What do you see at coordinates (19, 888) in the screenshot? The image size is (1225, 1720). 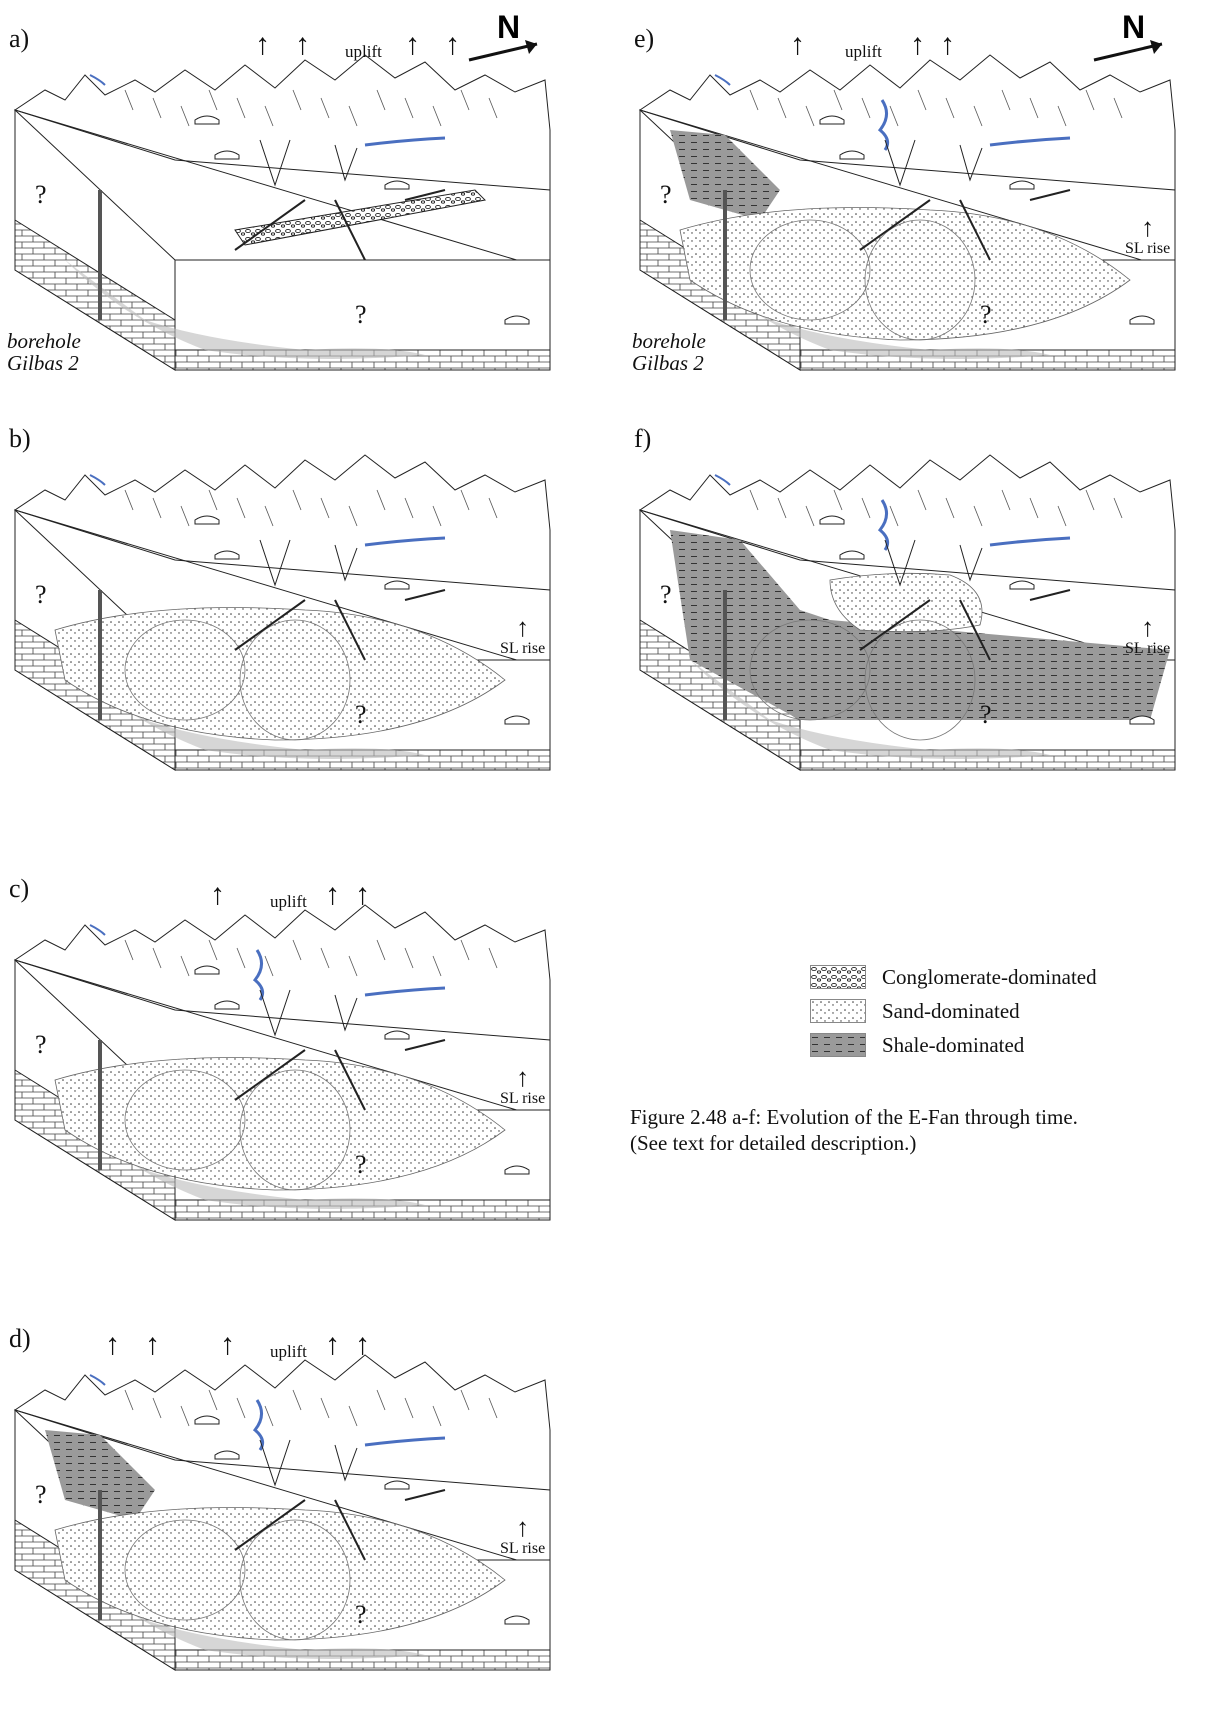 I see `panel-label: c)` at bounding box center [19, 888].